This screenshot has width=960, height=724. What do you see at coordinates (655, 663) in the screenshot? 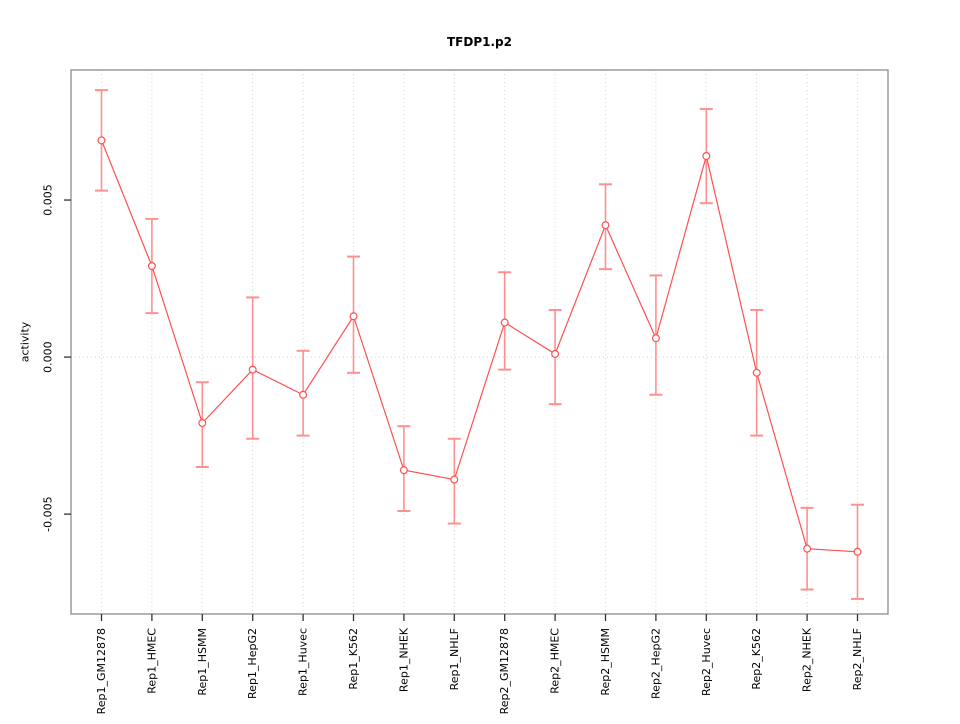
I see `x-tick-label: Rep2_HepG2` at bounding box center [655, 663].